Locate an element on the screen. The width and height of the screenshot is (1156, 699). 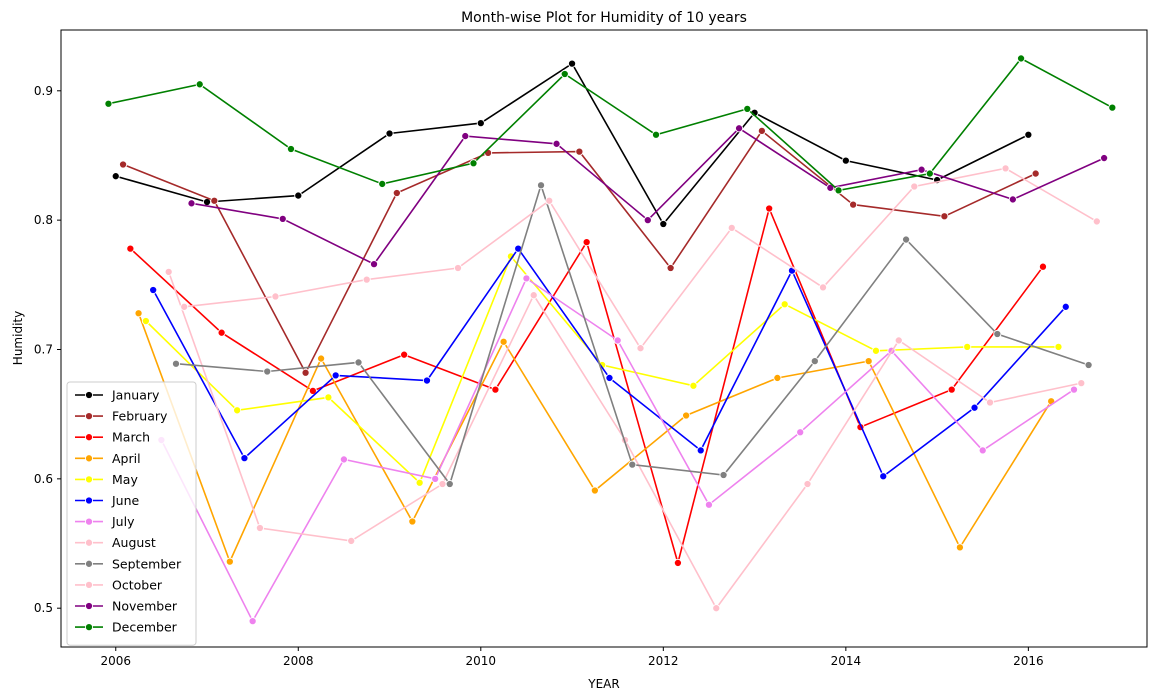
y-tick-label: 0.7 is located at coordinates (43, 349).